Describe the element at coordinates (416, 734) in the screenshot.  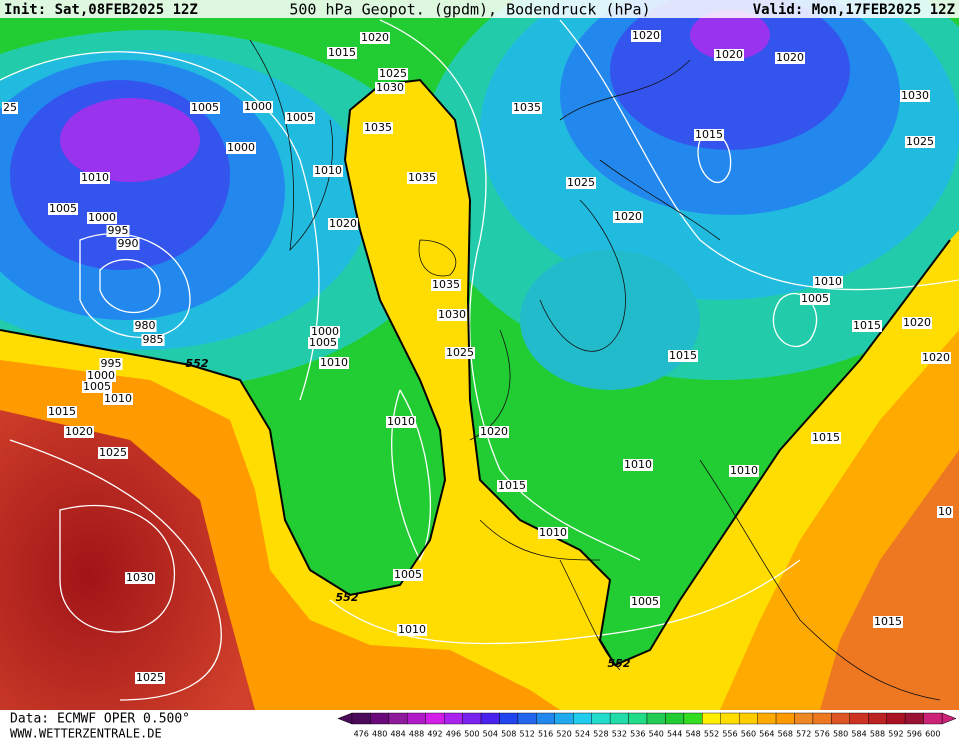
I see `colorbar-label: 488` at that location.